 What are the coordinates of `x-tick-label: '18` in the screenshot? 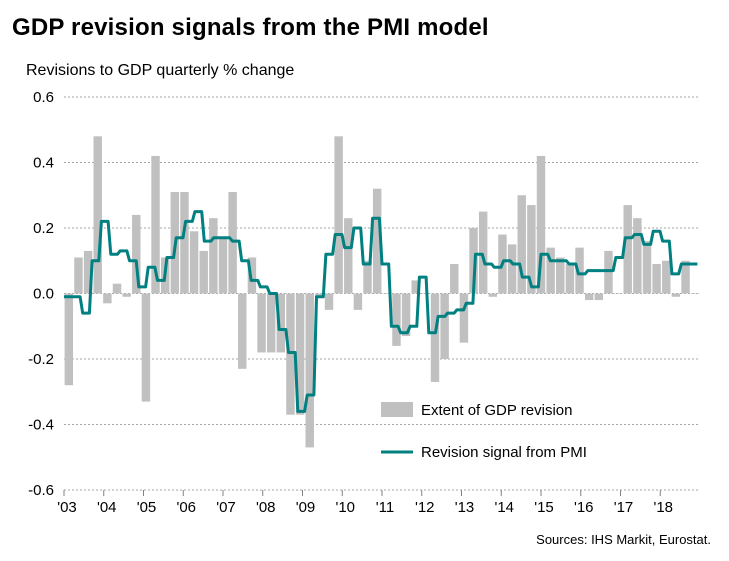 It's located at (663, 507).